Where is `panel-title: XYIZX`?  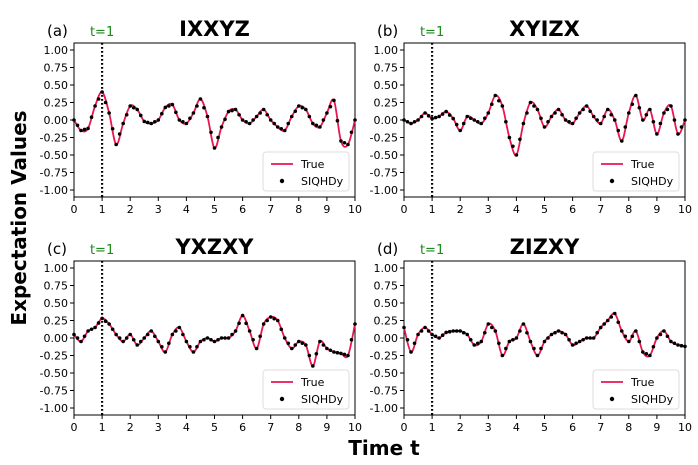
panel-title: XYIZX is located at coordinates (544, 29).